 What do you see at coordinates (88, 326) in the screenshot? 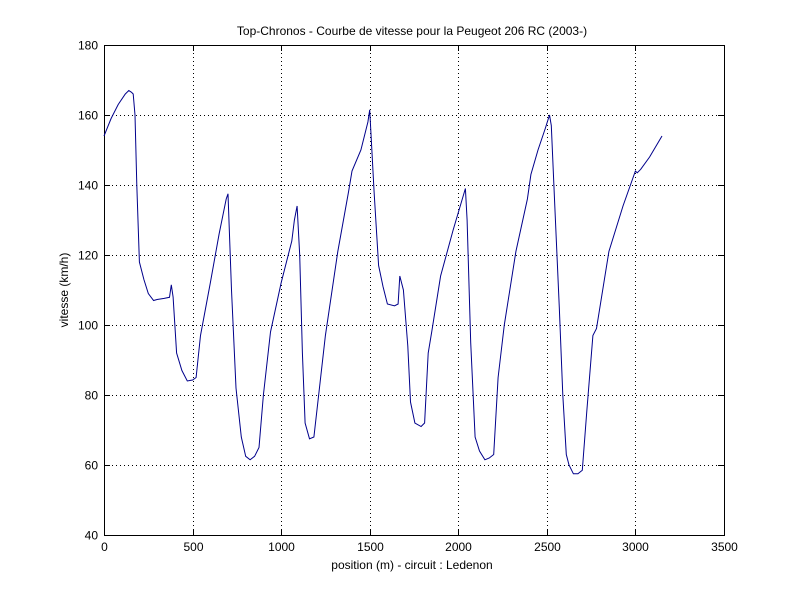
I see `y-tick-label: 100` at bounding box center [88, 326].